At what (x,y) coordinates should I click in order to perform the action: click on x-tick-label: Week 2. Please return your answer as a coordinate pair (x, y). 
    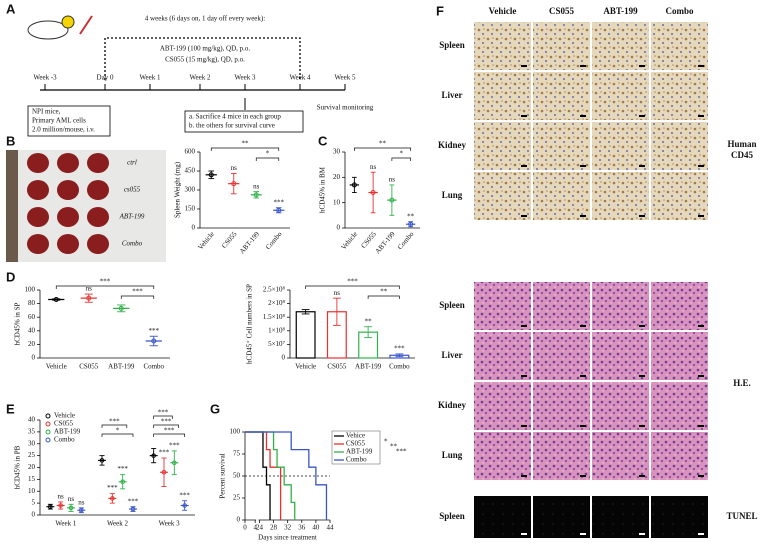
    Looking at the image, I should click on (118, 524).